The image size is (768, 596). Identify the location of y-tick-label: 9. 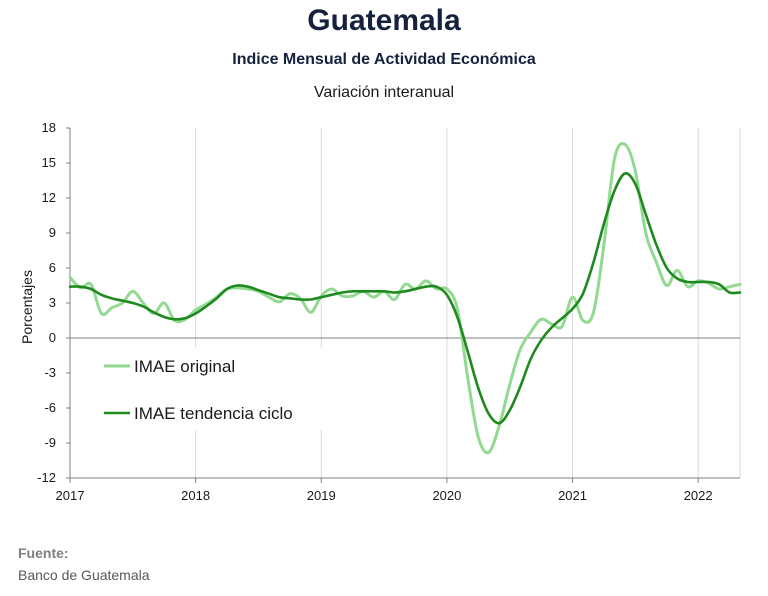
(52, 232).